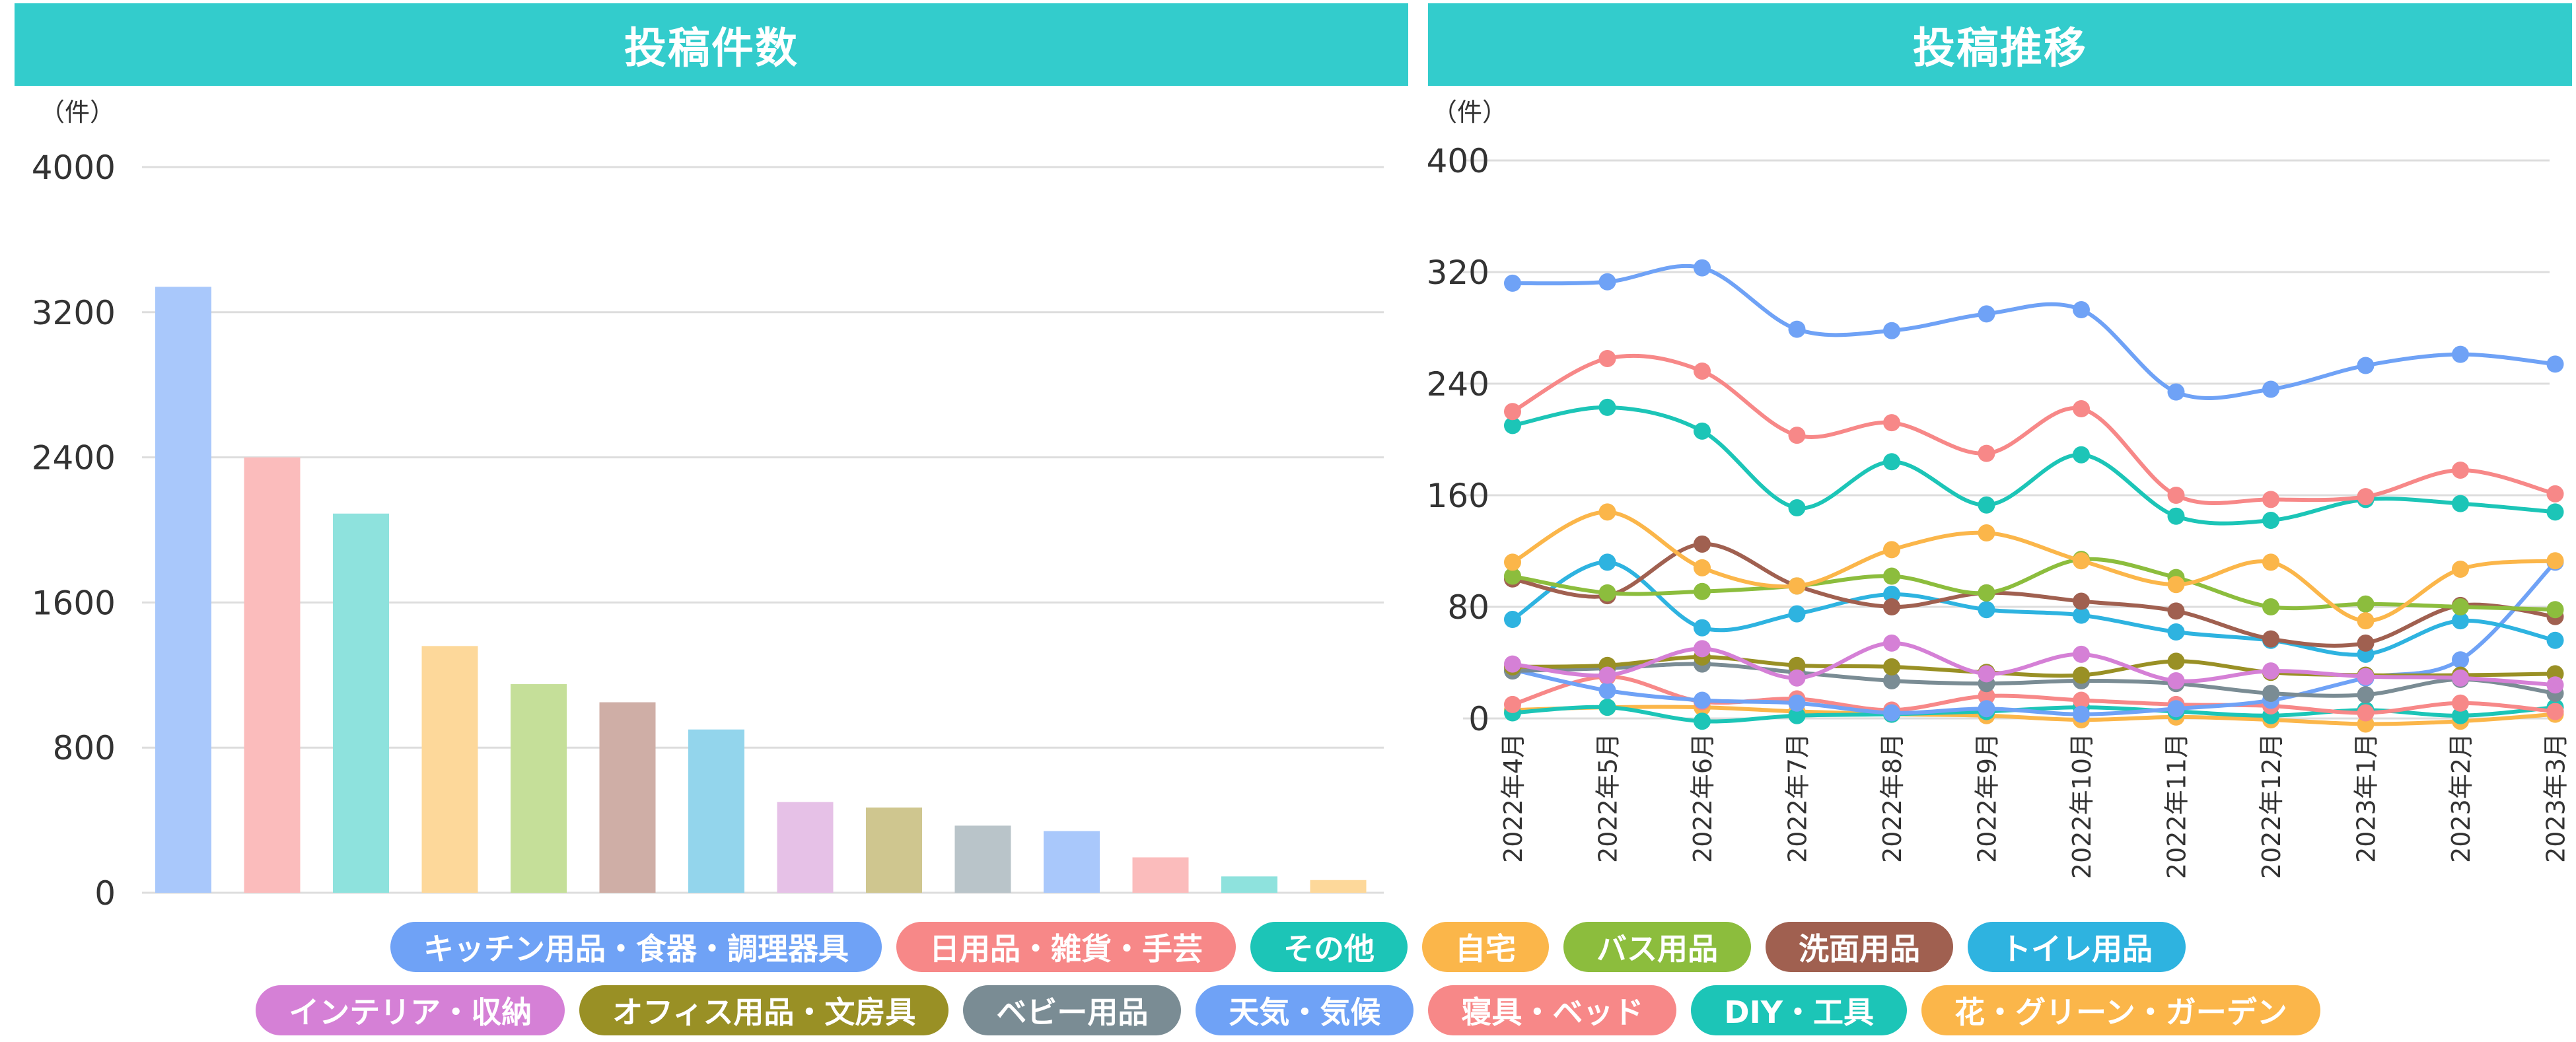 This screenshot has width=2576, height=1042. What do you see at coordinates (636, 947) in the screenshot?
I see `legend-item: キッチン用品・食器・調理器具` at bounding box center [636, 947].